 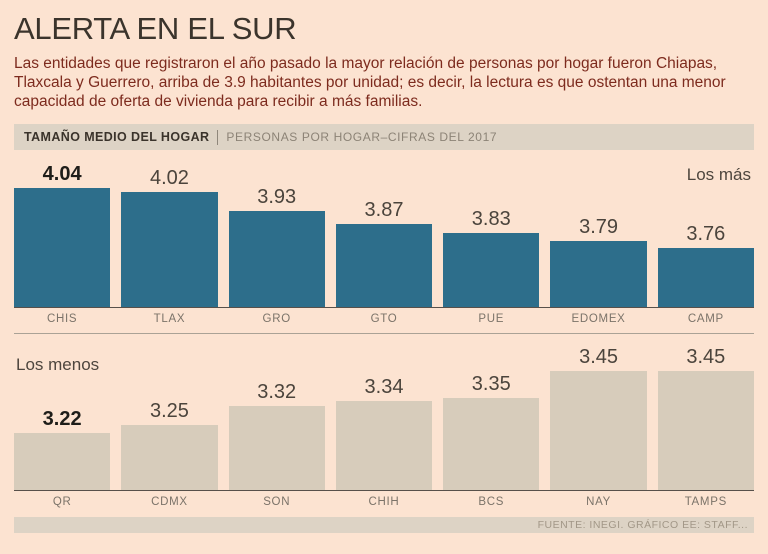 What do you see at coordinates (384, 386) in the screenshot?
I see `bar-value-chih: 3.34` at bounding box center [384, 386].